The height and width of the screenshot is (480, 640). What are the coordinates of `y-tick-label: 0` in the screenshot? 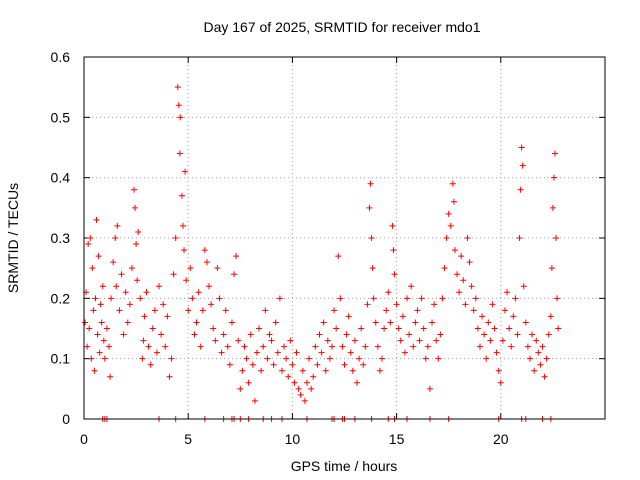 It's located at (66, 419).